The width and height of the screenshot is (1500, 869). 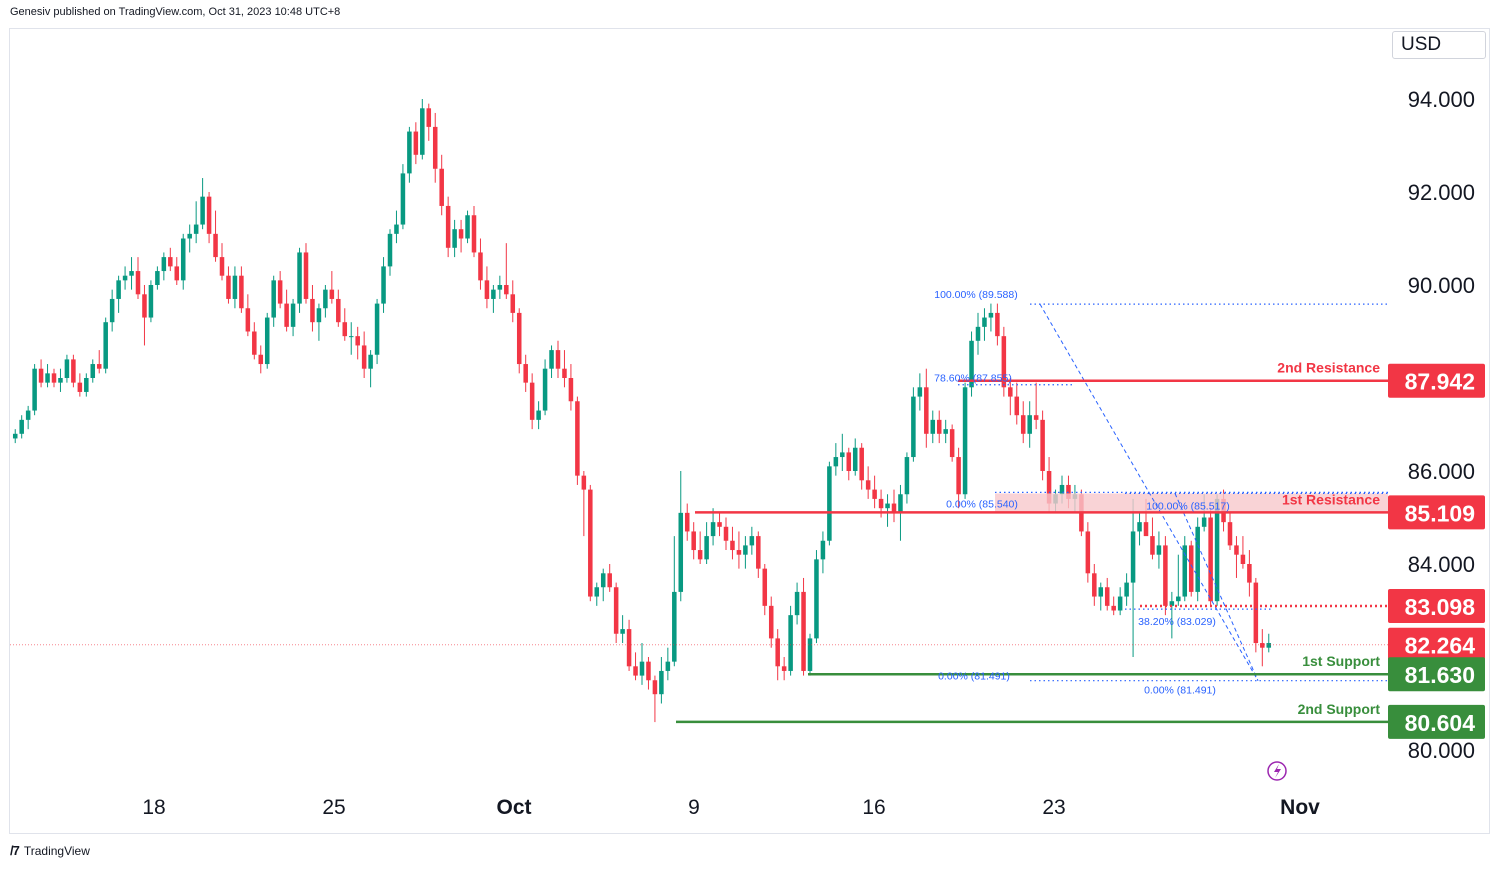 I want to click on time-tick-label: 16, so click(x=873, y=807).